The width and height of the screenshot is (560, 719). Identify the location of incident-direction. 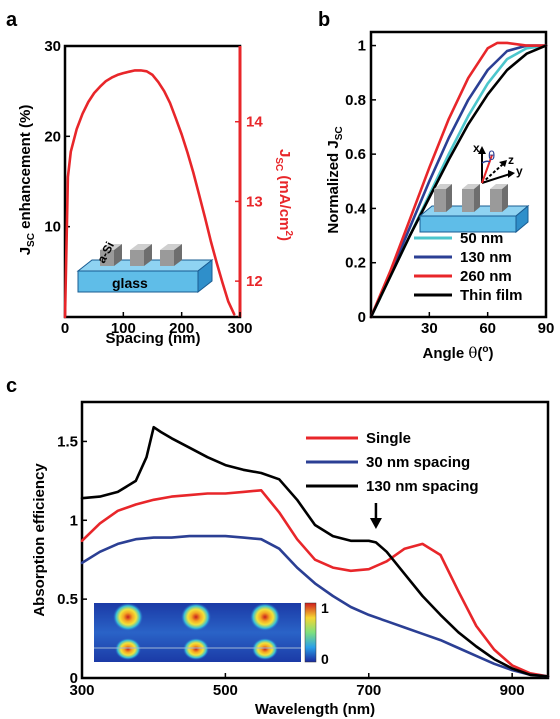
(487, 169).